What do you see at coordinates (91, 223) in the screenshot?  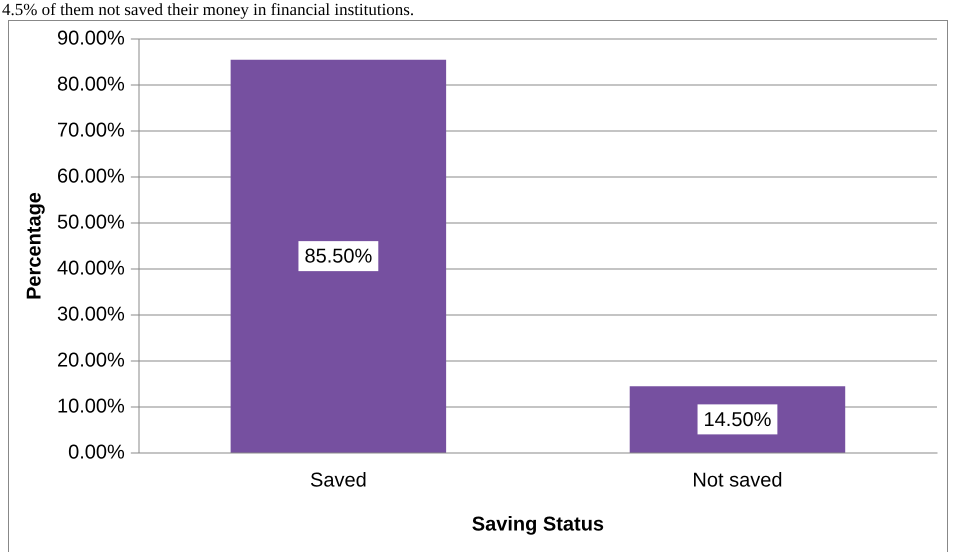 I see `y-tick-label: 50.00%` at bounding box center [91, 223].